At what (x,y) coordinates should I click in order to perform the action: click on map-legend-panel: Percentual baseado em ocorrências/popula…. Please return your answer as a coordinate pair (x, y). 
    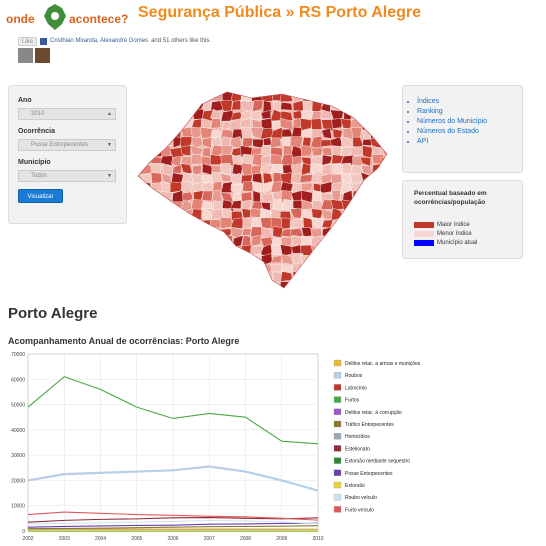
    Looking at the image, I should click on (462, 219).